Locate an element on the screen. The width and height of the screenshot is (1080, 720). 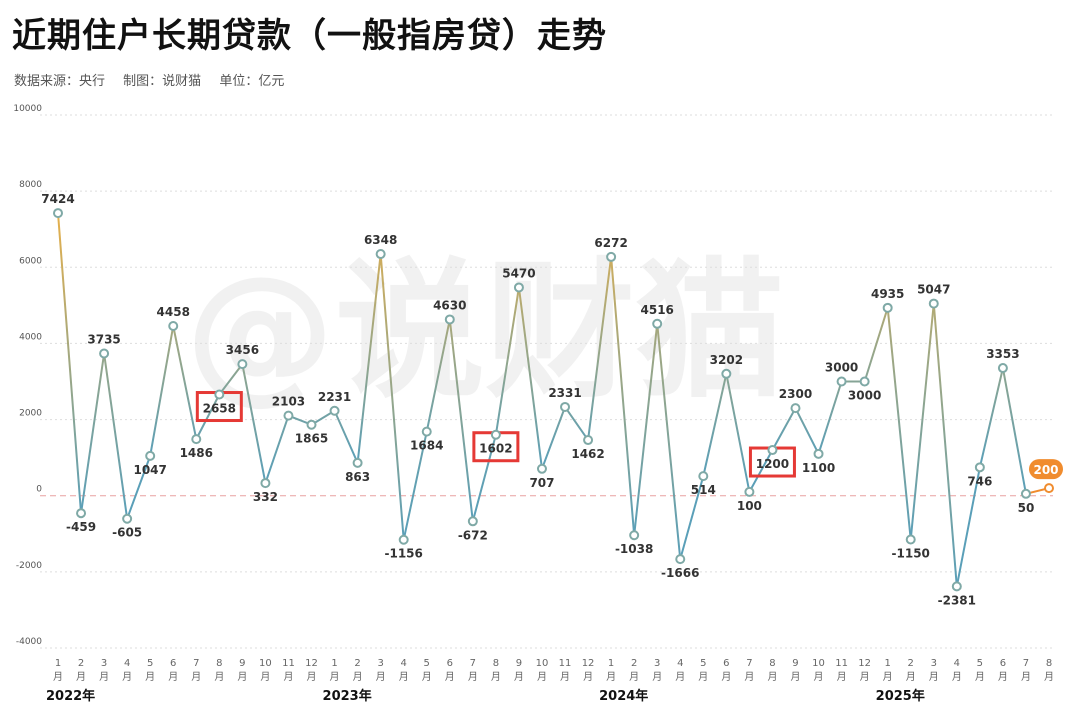
x-tick-label: 2 is located at coordinates (81, 663).